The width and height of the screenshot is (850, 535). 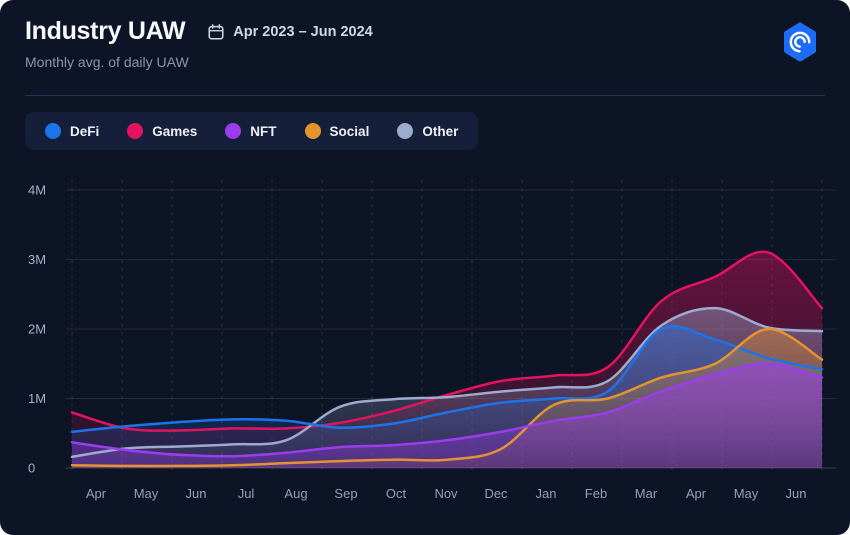 I want to click on legend-item-nft: NFT, so click(x=251, y=131).